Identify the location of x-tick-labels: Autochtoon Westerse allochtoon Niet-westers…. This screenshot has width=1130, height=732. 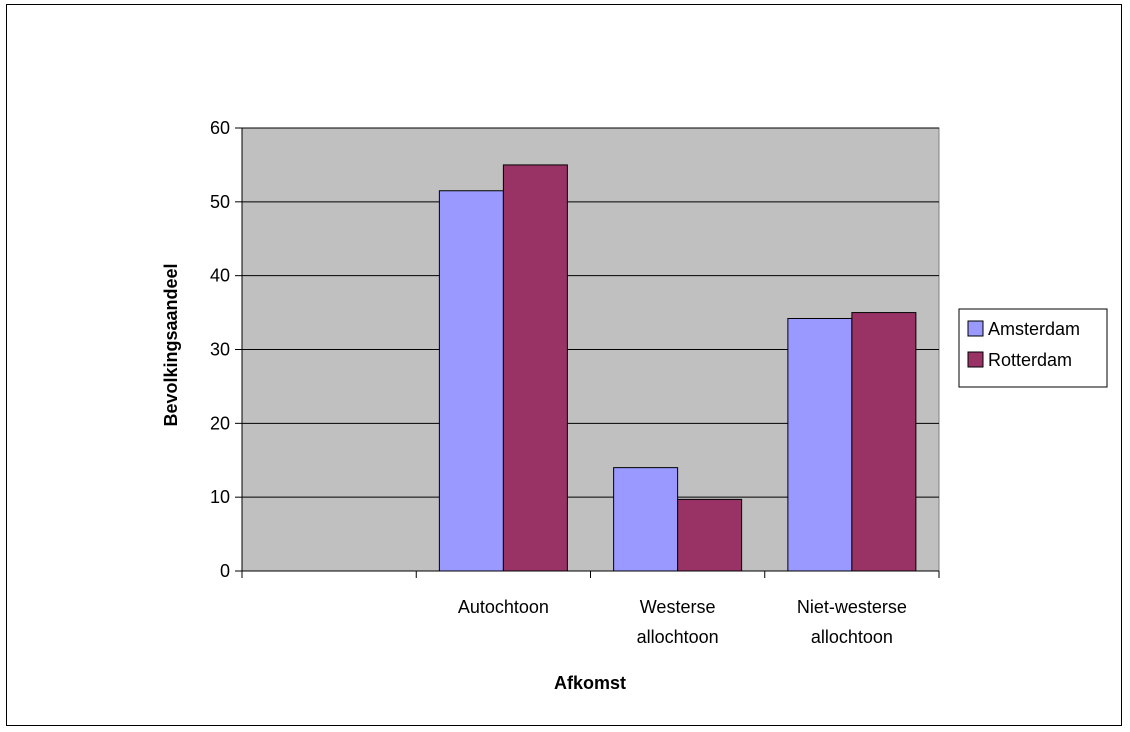
(682, 622).